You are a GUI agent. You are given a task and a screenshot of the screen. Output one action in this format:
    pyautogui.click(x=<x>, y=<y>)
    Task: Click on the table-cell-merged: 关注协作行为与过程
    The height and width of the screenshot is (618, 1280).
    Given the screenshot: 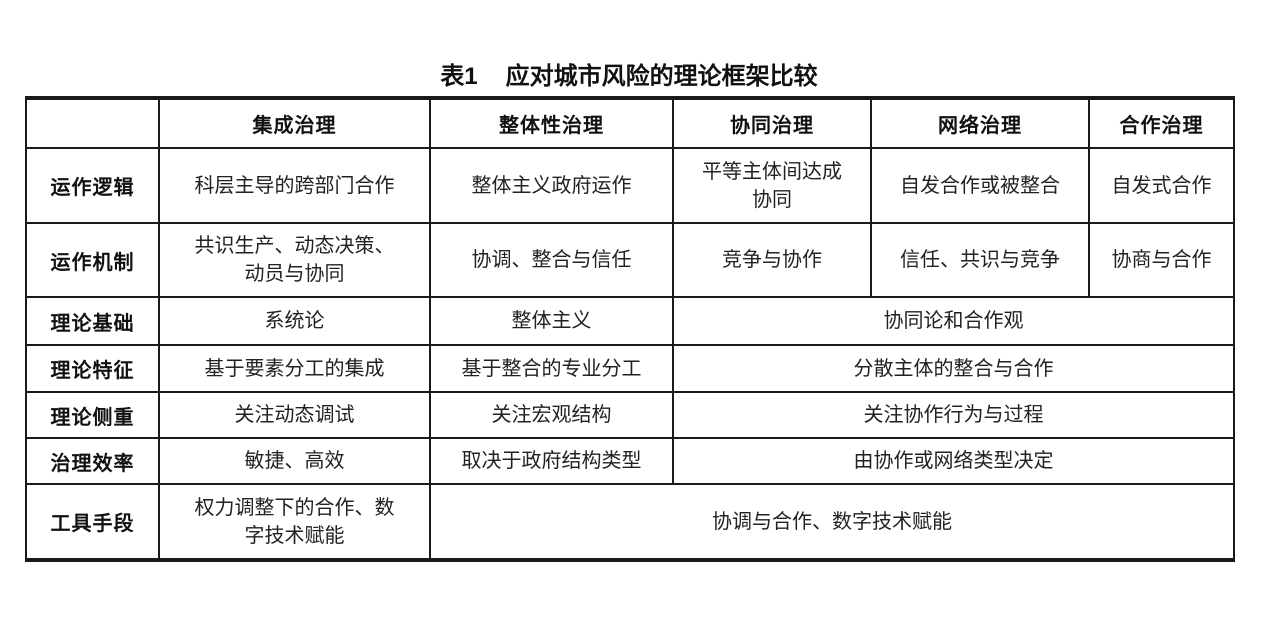 What is the action you would take?
    pyautogui.click(x=953, y=415)
    